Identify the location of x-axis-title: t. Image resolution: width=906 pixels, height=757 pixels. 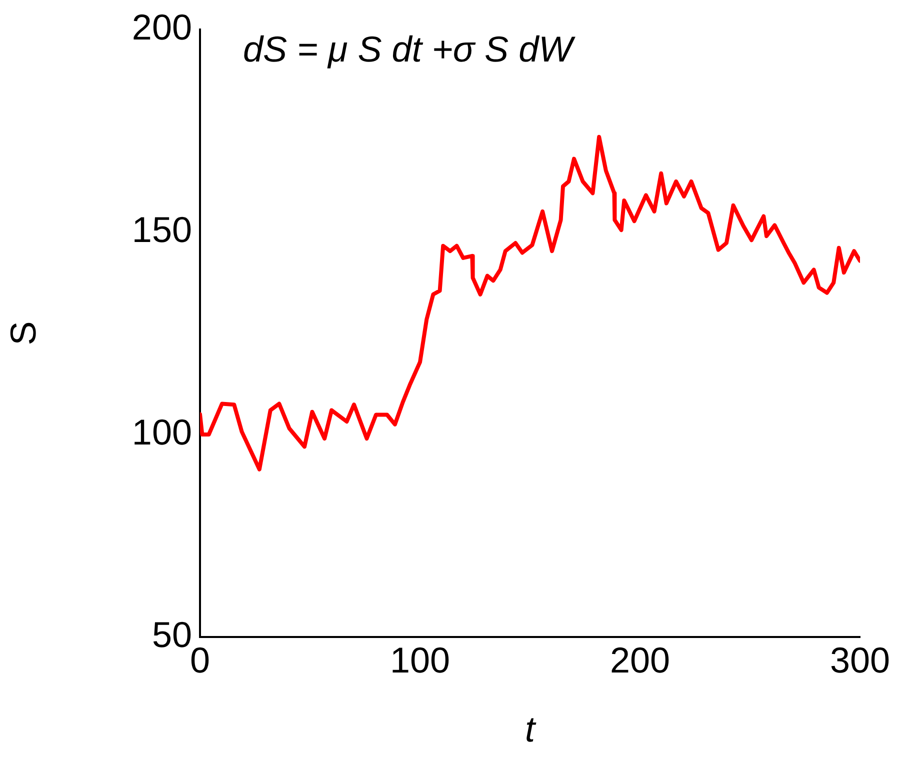
(530, 729).